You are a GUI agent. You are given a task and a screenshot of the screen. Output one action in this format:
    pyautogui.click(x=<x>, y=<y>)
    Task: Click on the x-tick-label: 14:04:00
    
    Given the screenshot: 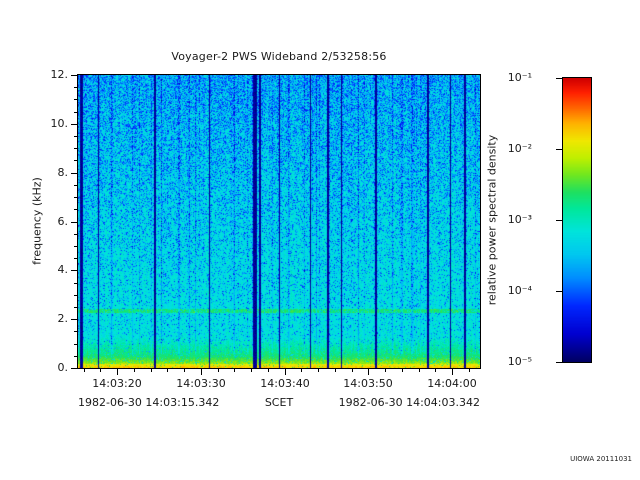 What is the action you would take?
    pyautogui.click(x=452, y=383)
    